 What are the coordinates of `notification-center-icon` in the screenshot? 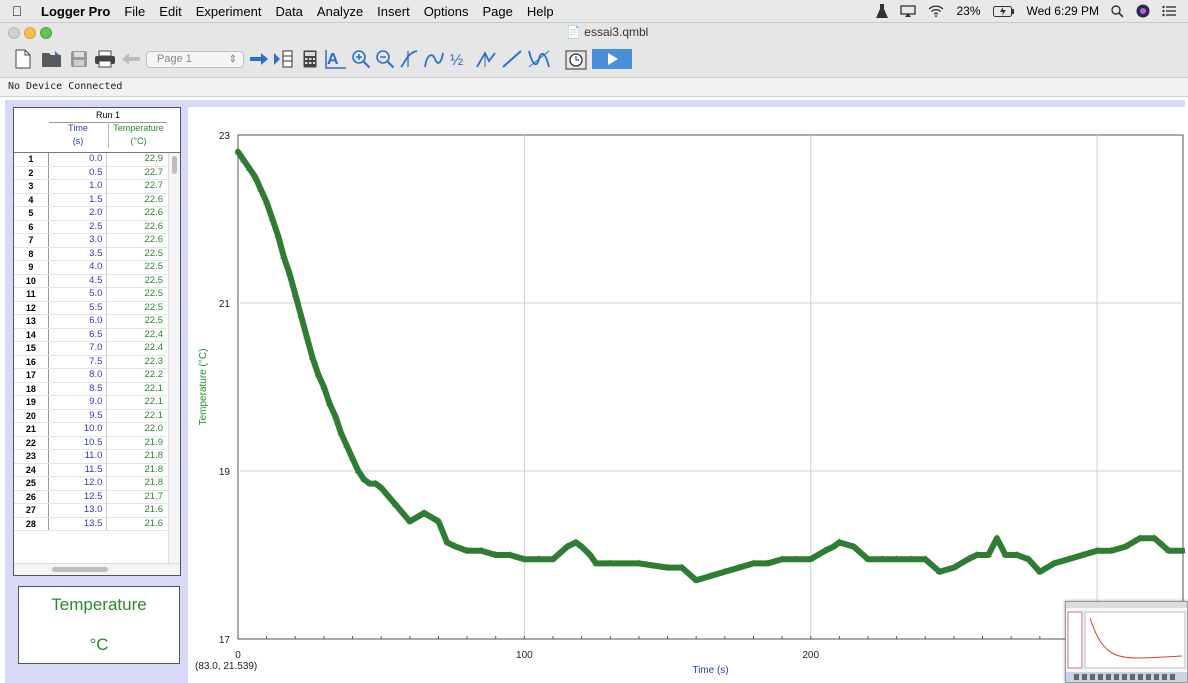 It's located at (1169, 11).